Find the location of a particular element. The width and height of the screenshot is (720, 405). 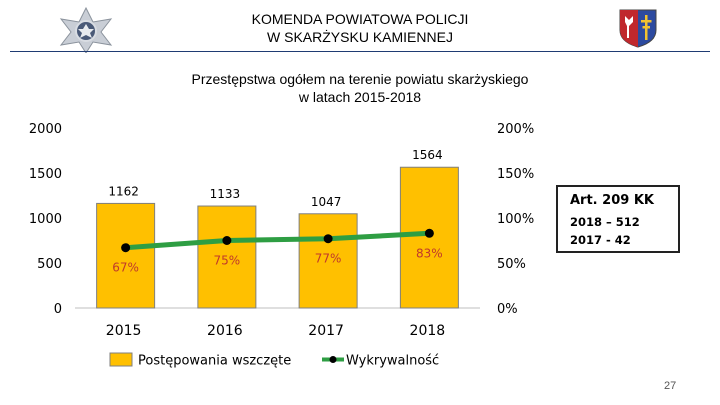

y-right-tick-label: 200% is located at coordinates (515, 129).